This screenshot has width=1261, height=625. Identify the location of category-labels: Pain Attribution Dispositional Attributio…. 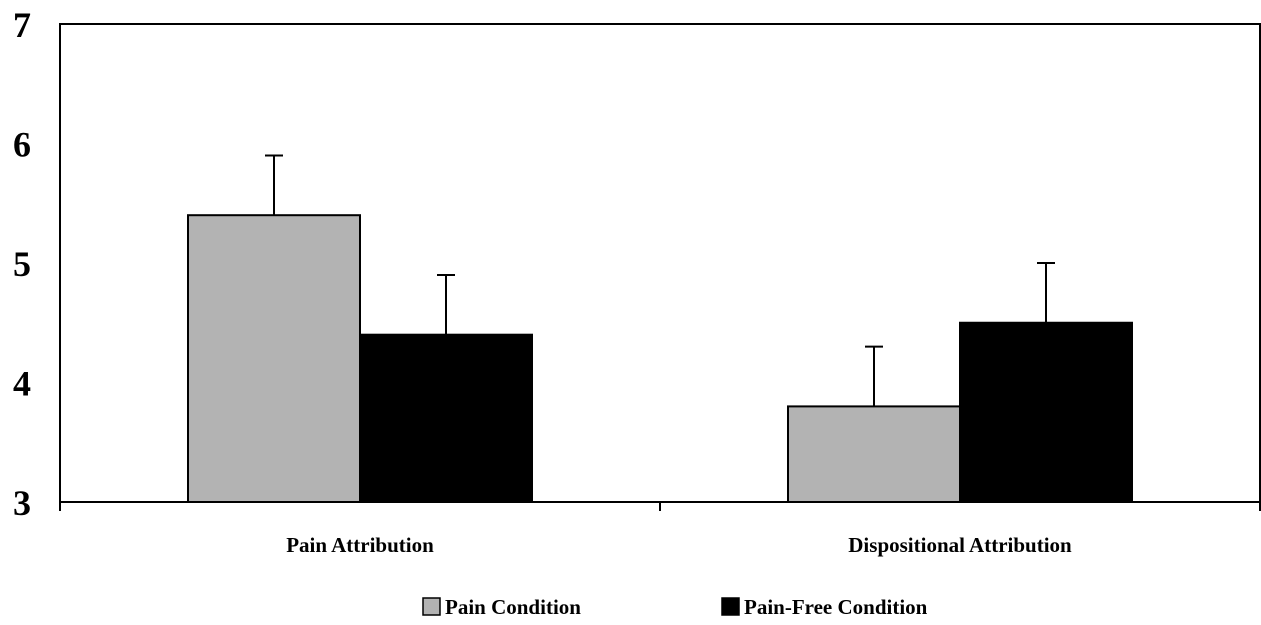
(679, 545).